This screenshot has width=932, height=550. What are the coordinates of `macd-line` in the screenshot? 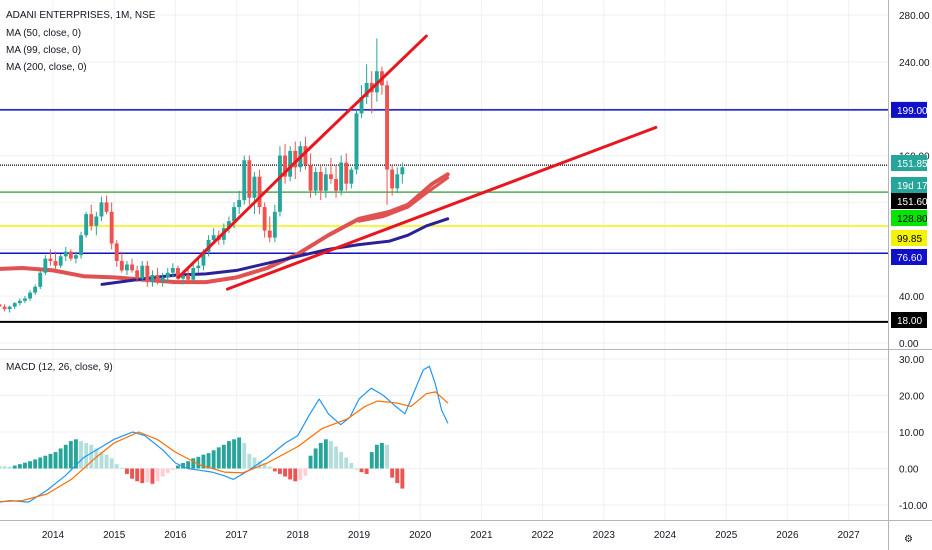 It's located at (224, 434).